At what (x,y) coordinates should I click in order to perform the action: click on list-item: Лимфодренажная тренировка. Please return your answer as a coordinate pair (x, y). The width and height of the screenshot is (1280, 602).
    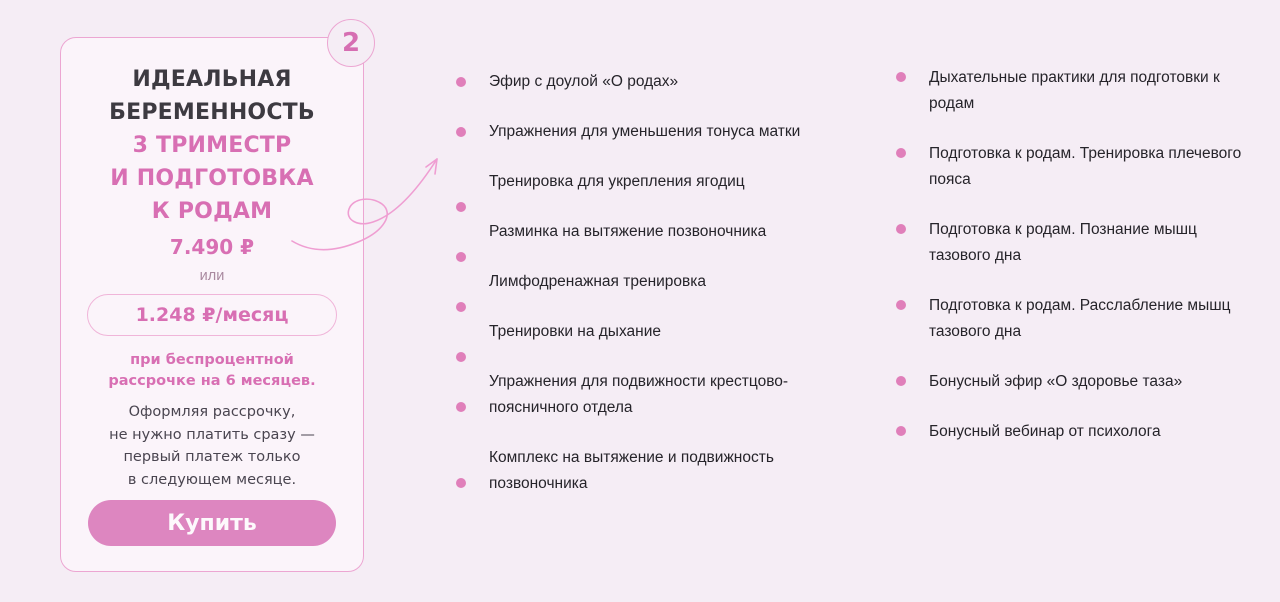
    Looking at the image, I should click on (637, 290).